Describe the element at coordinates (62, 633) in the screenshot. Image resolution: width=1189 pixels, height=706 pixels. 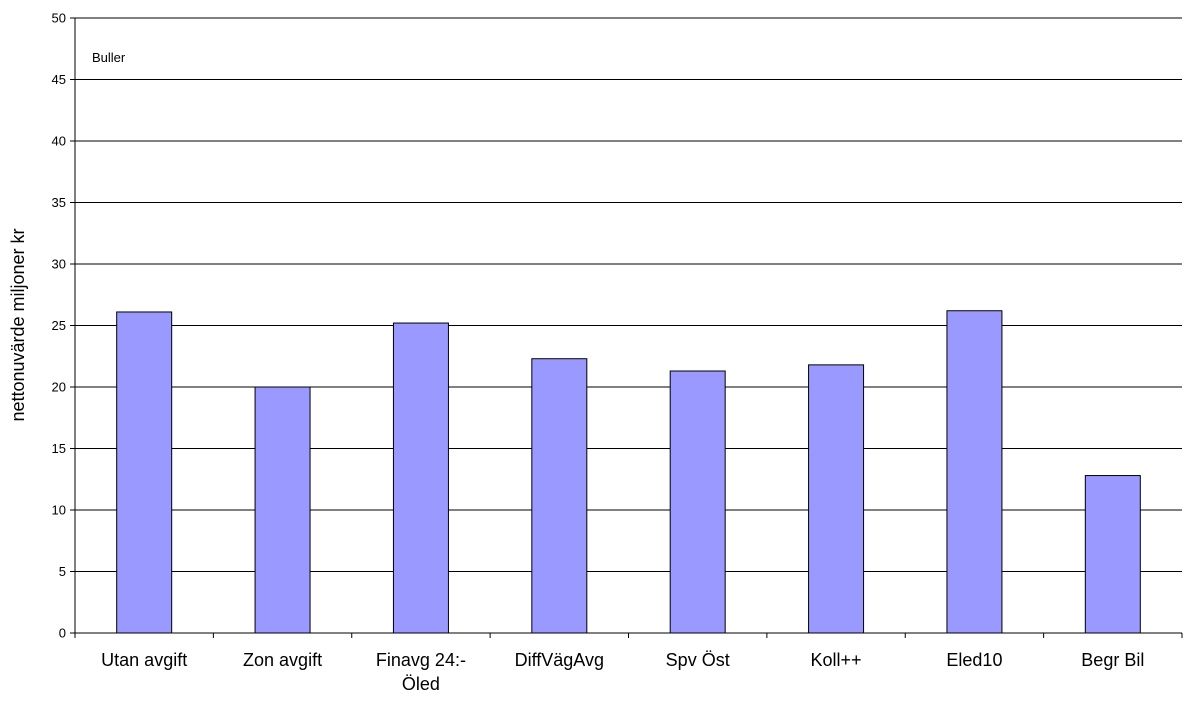
I see `y-tick-label: 0` at that location.